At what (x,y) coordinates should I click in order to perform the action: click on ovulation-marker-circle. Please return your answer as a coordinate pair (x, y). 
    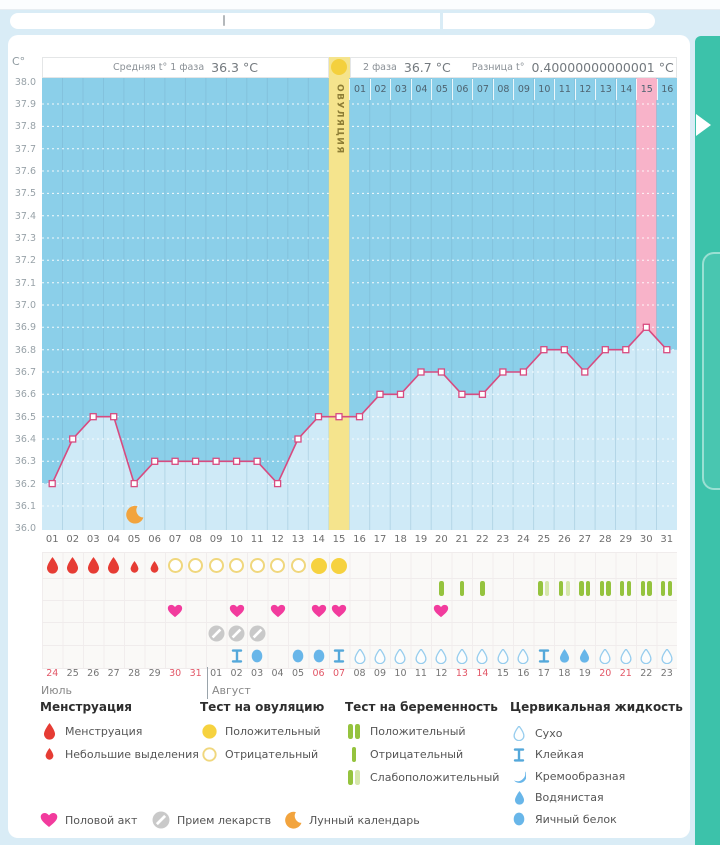
    Looking at the image, I should click on (339, 67).